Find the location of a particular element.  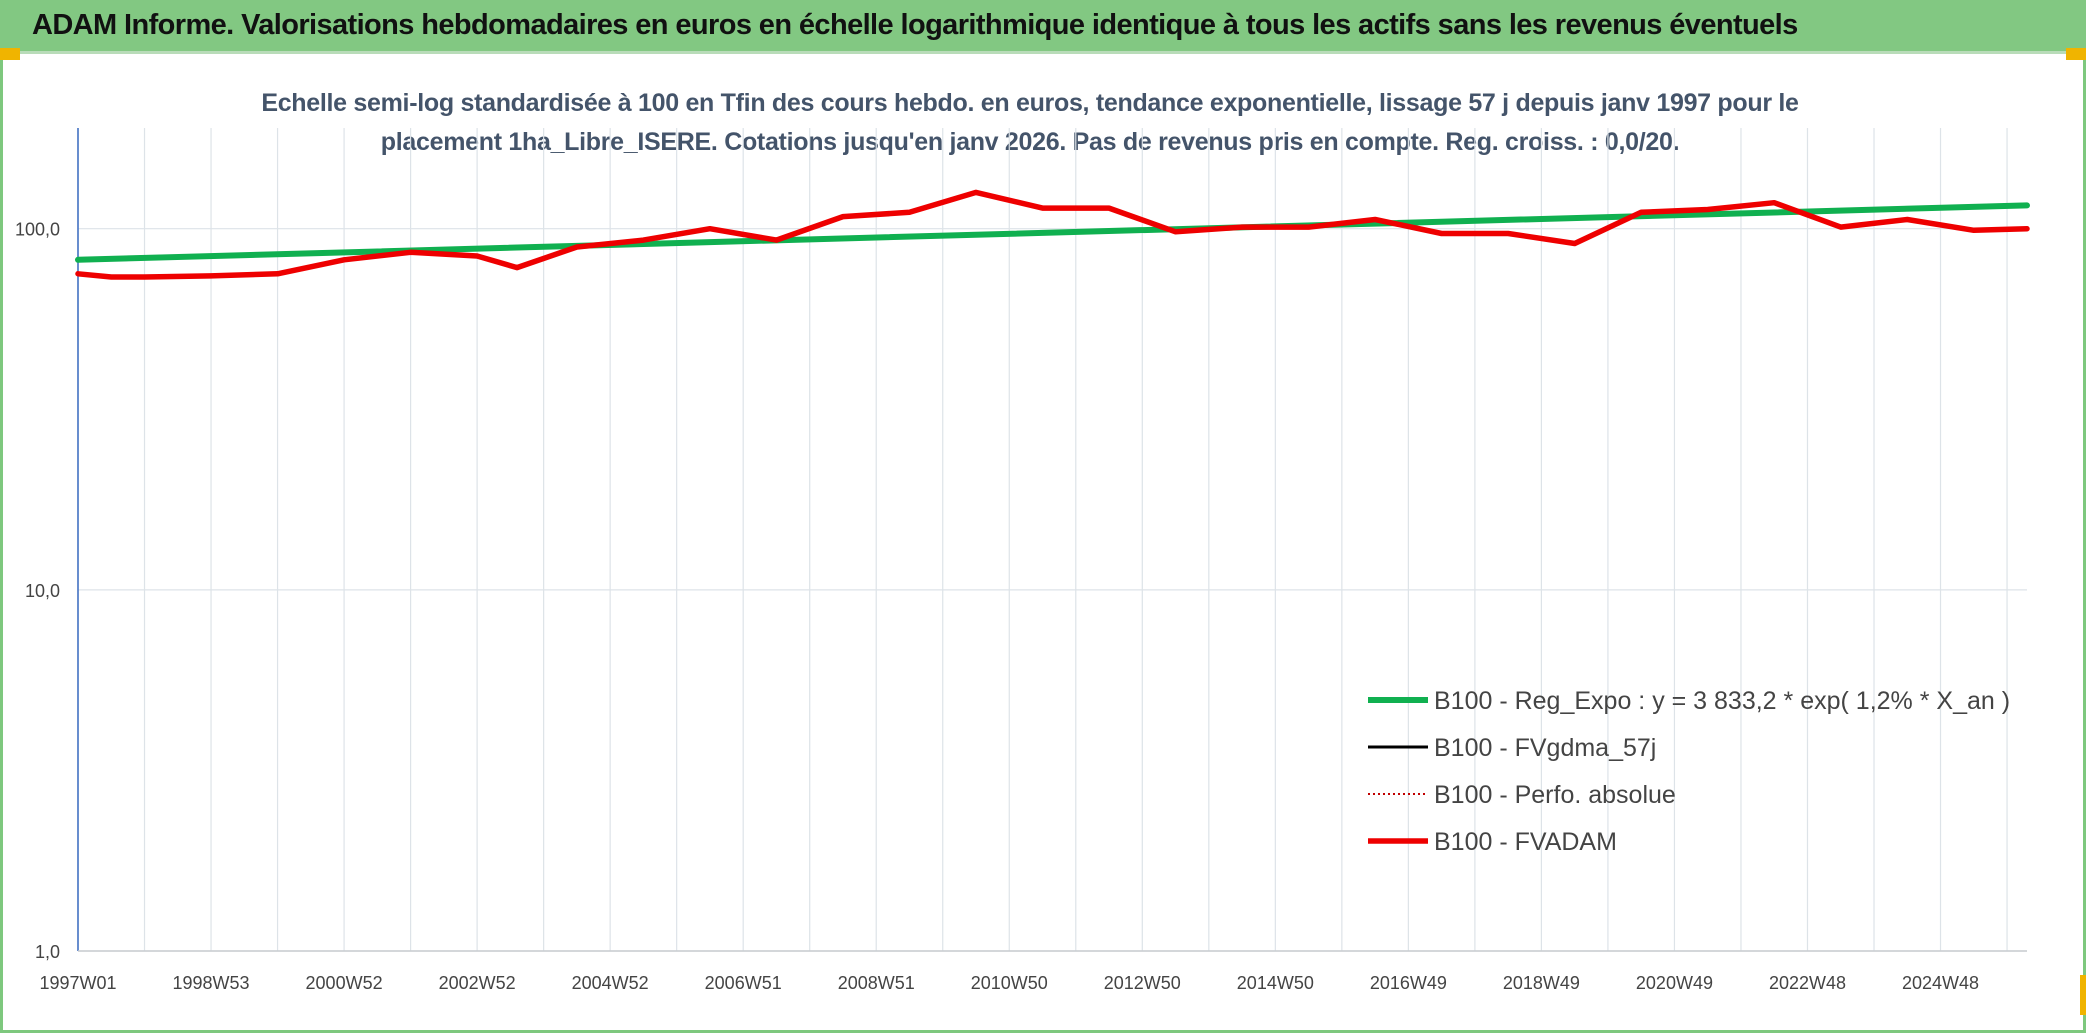

x-tick-label: 2024W48 is located at coordinates (1940, 983).